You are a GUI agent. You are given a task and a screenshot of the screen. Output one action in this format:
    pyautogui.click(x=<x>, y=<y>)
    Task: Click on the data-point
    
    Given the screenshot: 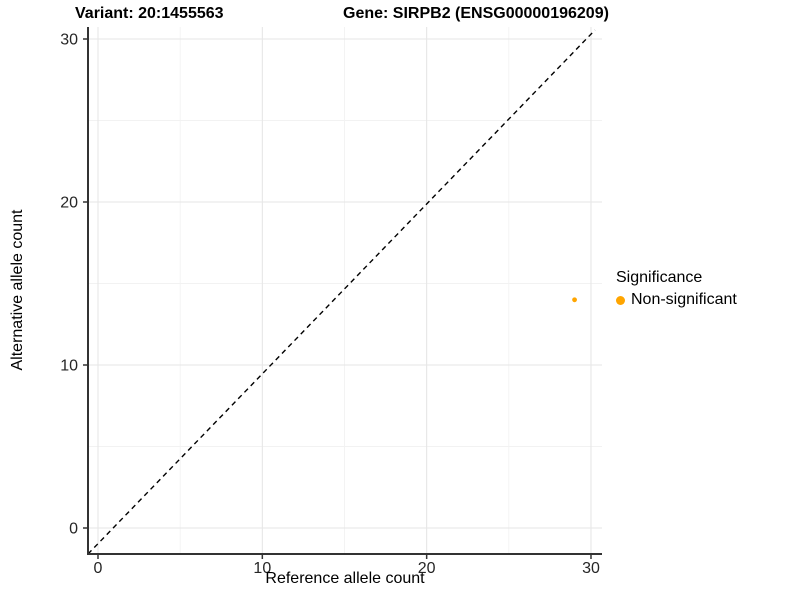 What is the action you would take?
    pyautogui.click(x=574, y=300)
    